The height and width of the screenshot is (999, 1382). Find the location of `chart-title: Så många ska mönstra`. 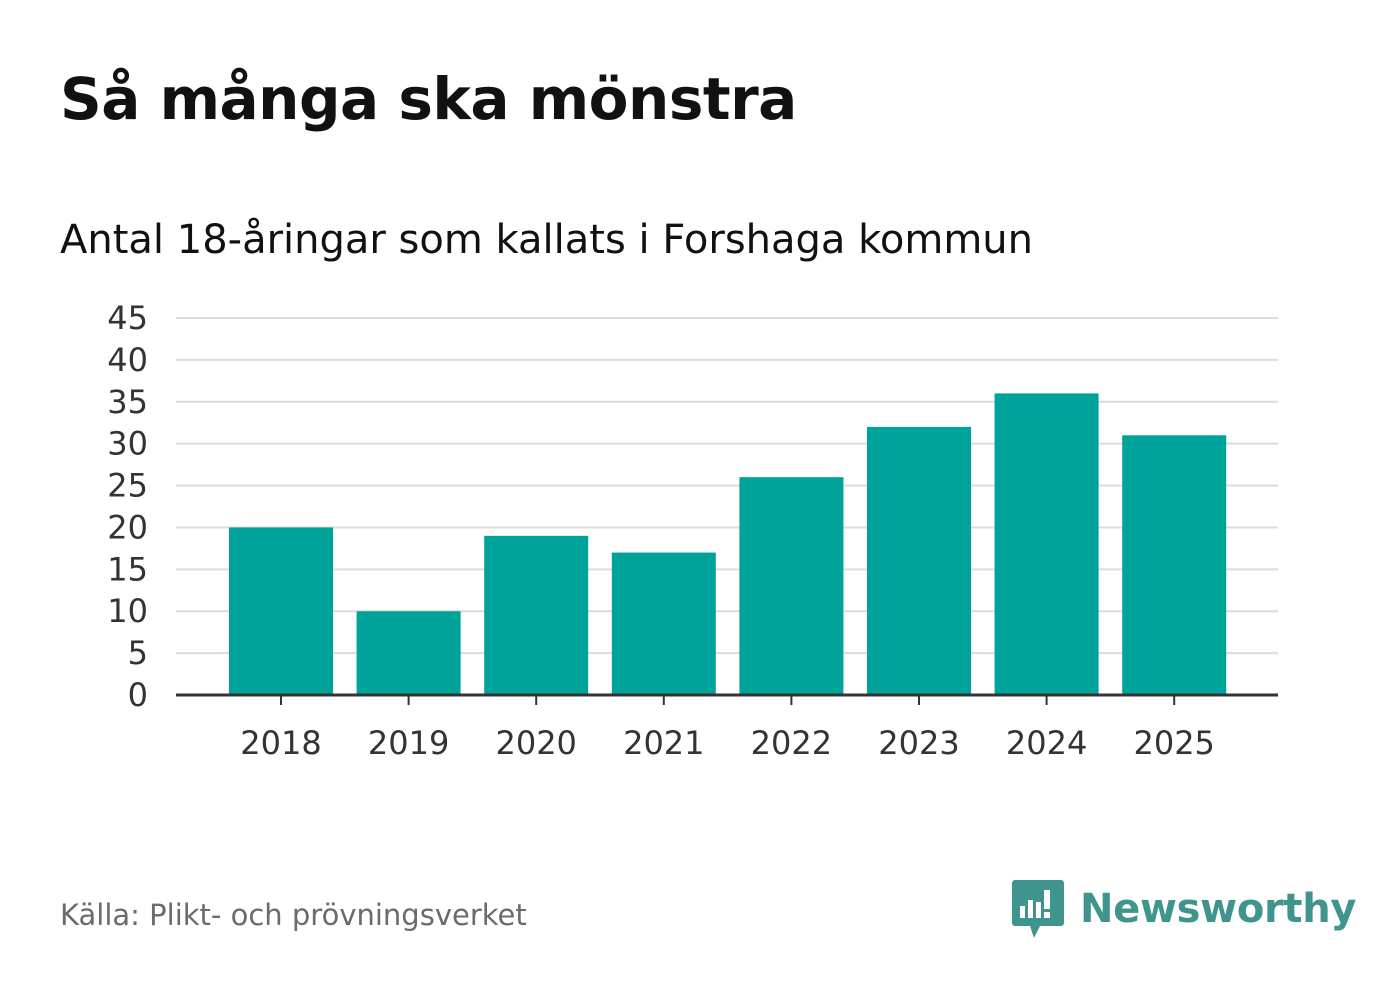

chart-title: Så många ska mönstra is located at coordinates (428, 99).